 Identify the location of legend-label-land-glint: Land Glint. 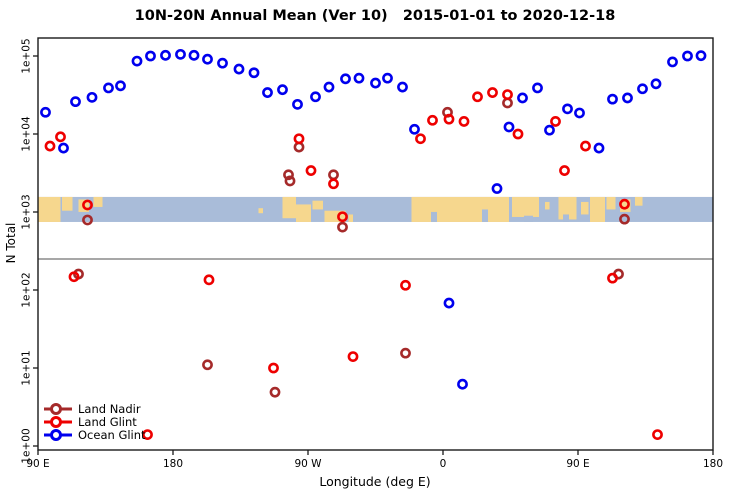
(107, 422).